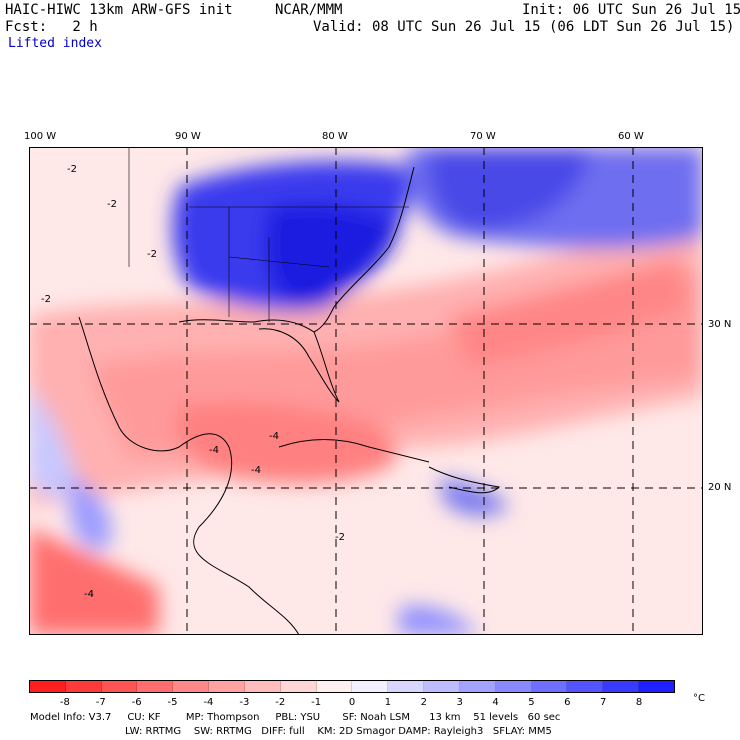  Describe the element at coordinates (352, 702) in the screenshot. I see `colorbar-tick-label: 0` at that location.